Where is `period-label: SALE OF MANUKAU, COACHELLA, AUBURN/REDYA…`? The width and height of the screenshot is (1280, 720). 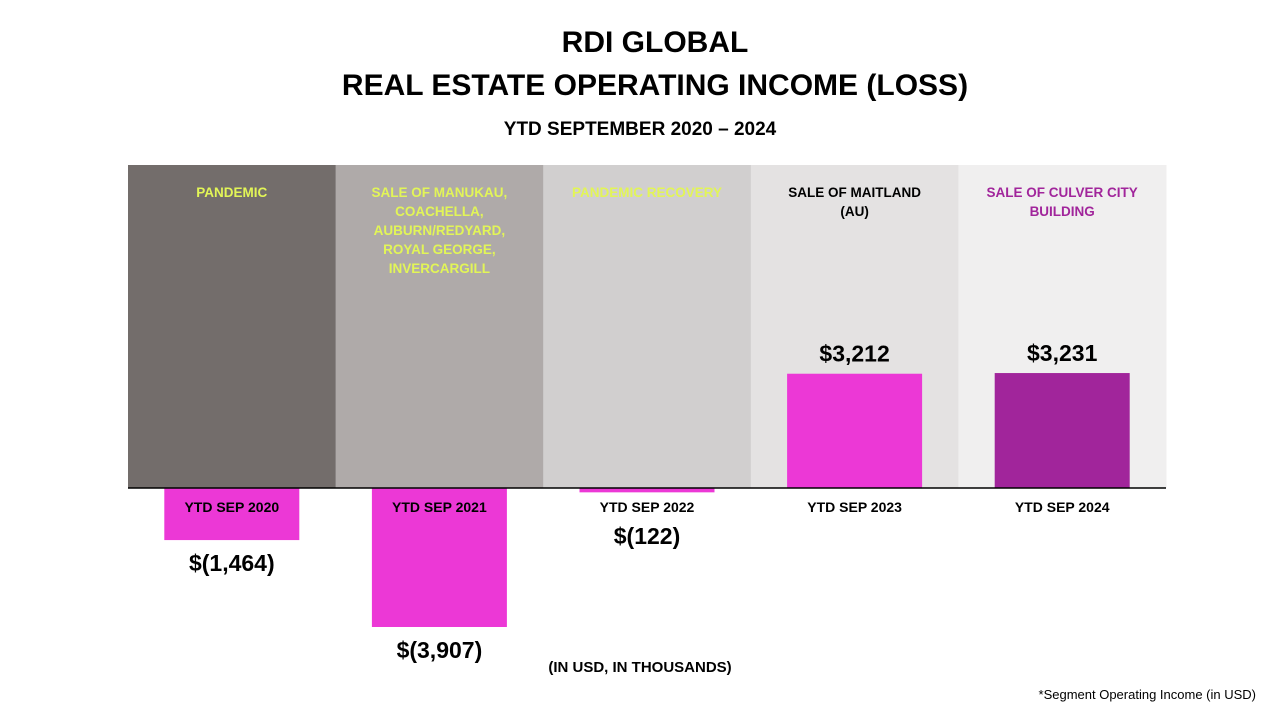 period-label: SALE OF MANUKAU, COACHELLA, AUBURN/REDYA… is located at coordinates (439, 230).